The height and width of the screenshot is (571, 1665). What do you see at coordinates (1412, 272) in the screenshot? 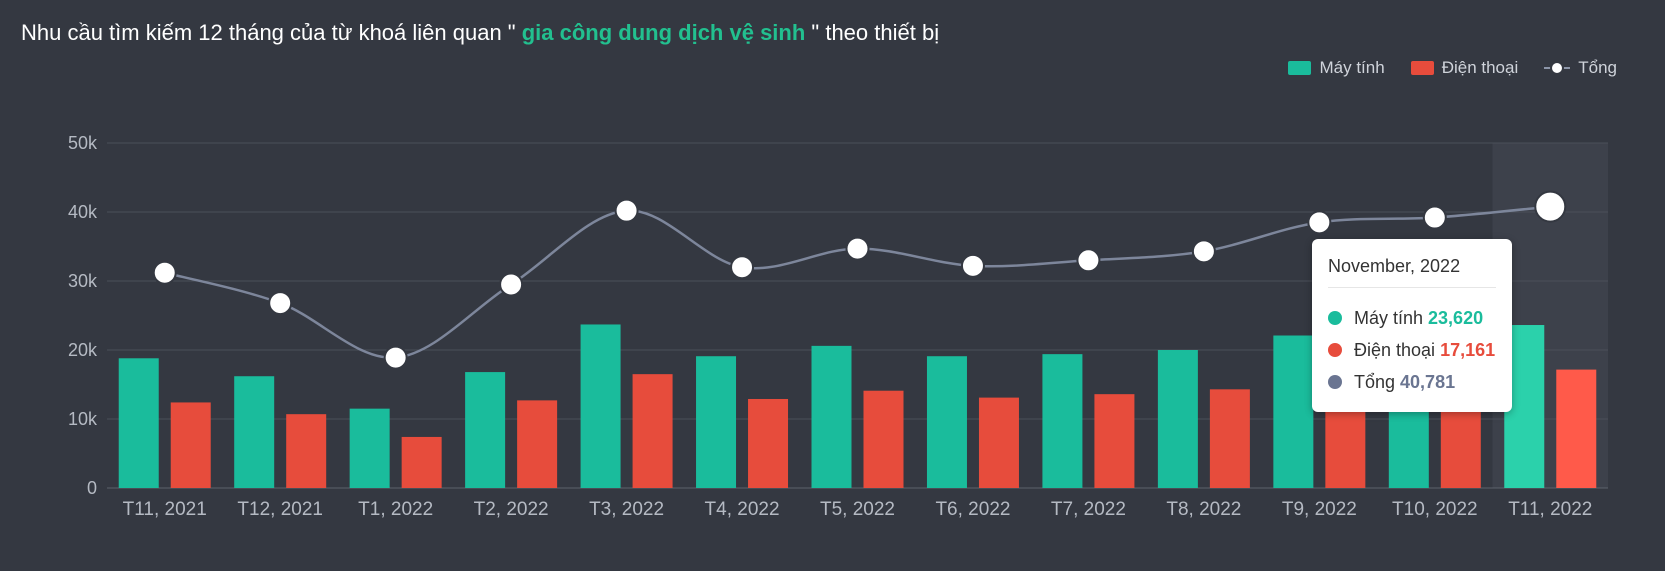
I see `tooltip-title: November, 2022` at bounding box center [1412, 272].